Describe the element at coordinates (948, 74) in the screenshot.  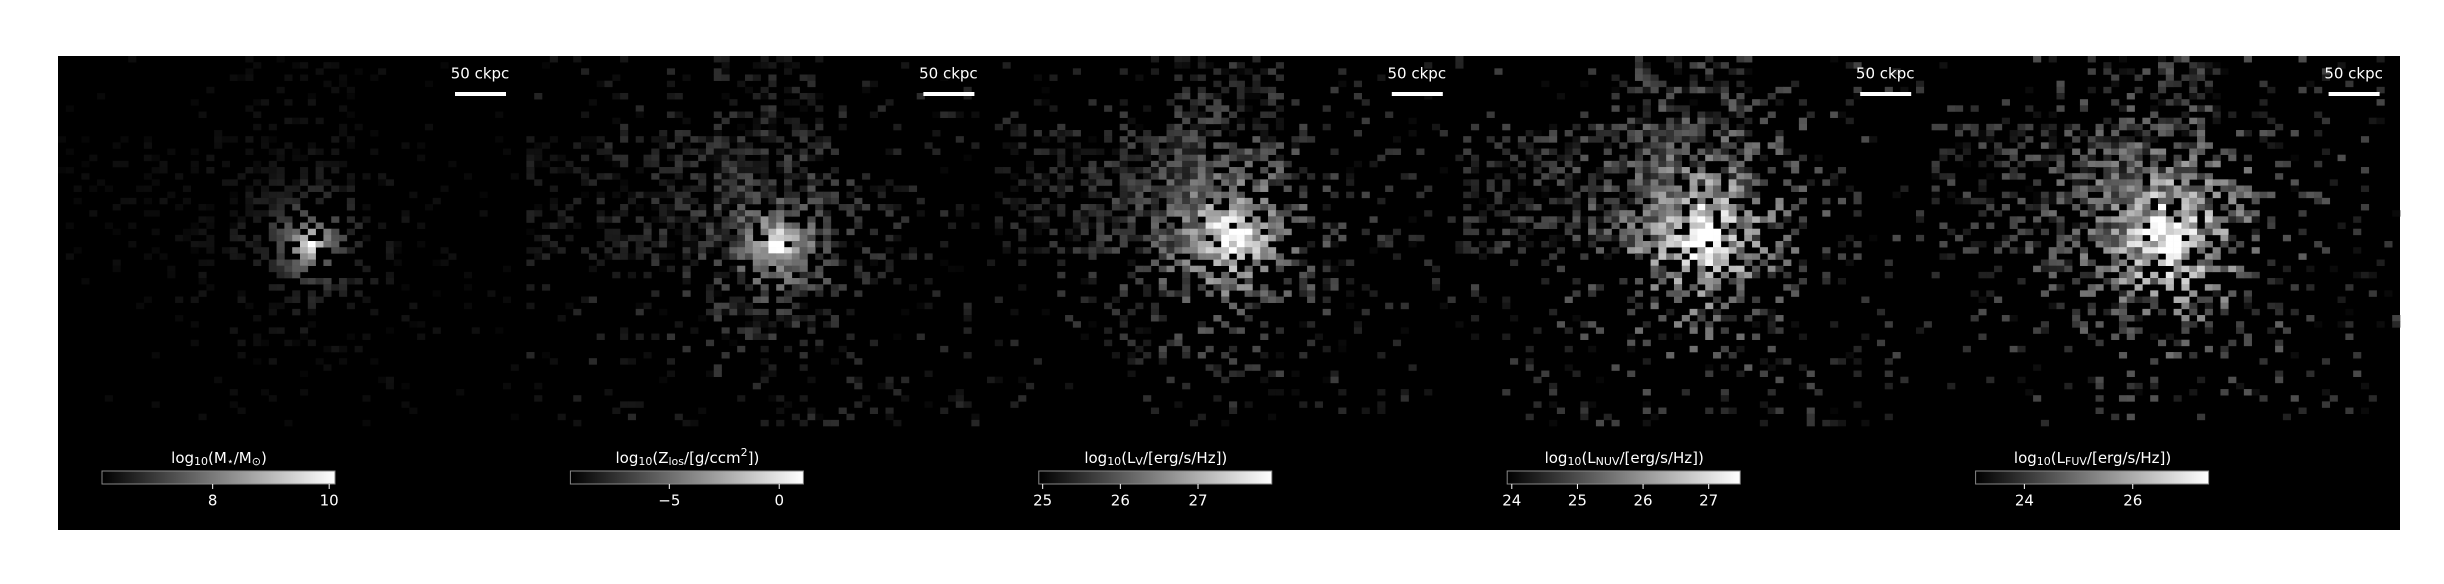
I see `scale-bar-label: 50 ckpc` at that location.